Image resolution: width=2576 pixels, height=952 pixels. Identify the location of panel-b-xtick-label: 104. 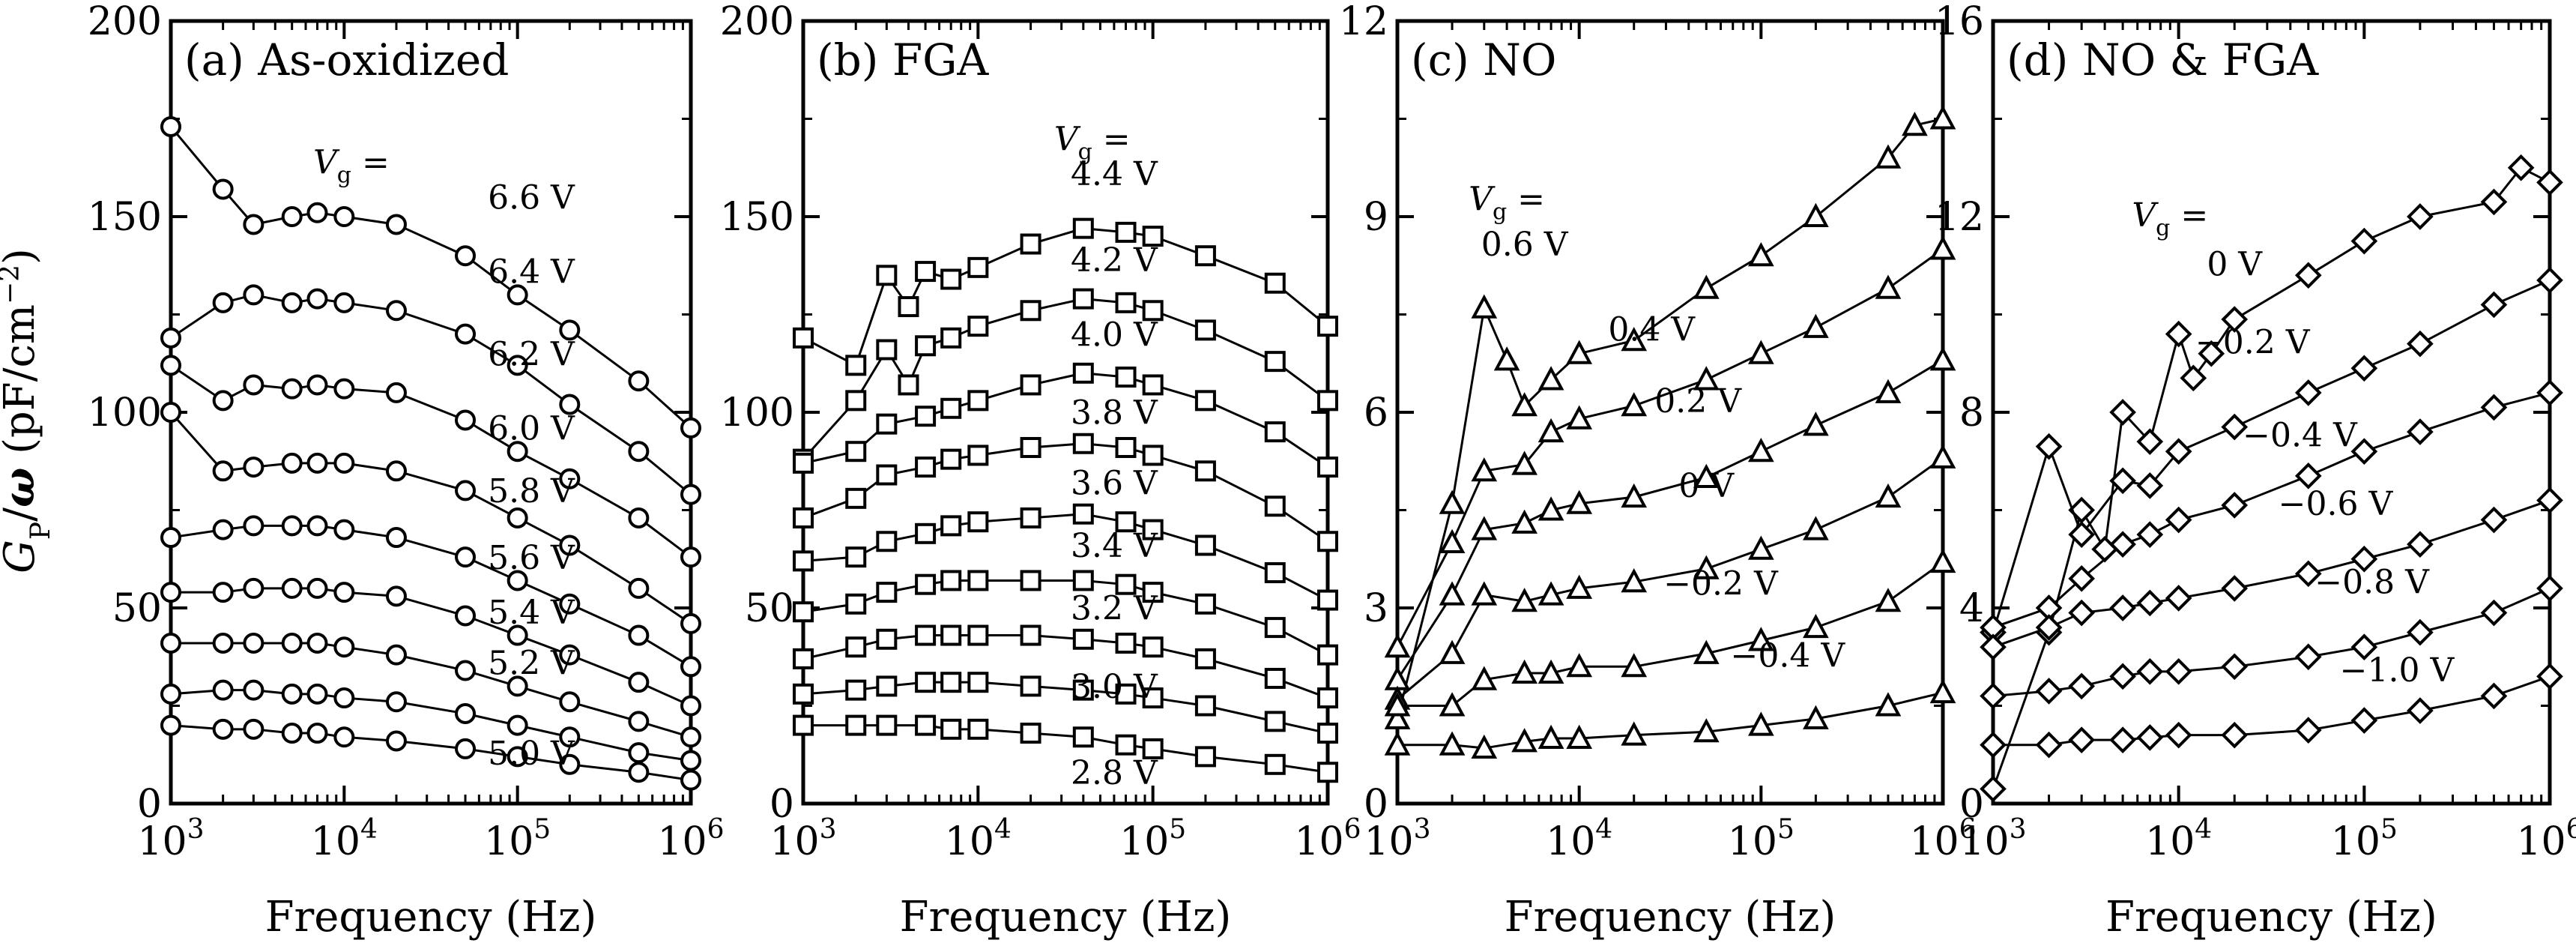
(978, 839).